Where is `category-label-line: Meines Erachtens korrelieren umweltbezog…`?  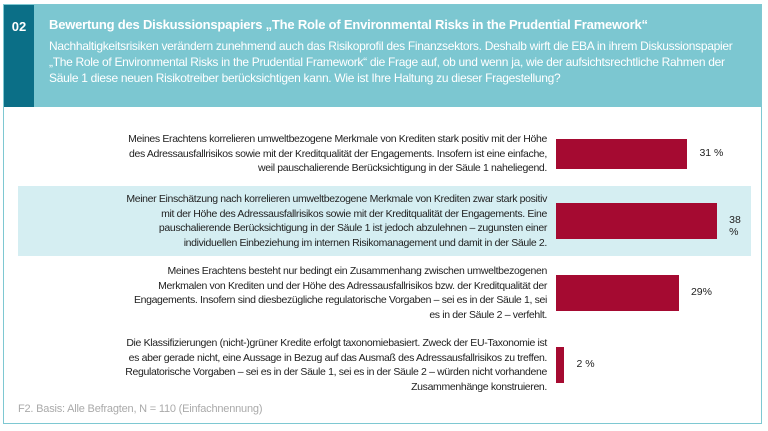
category-label-line: Meines Erachtens korrelieren umweltbezog… is located at coordinates (337, 139).